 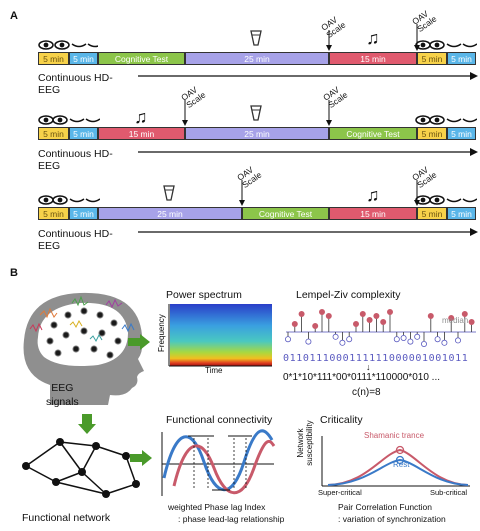 I want to click on spectrogram: Frequency, so click(x=214, y=335).